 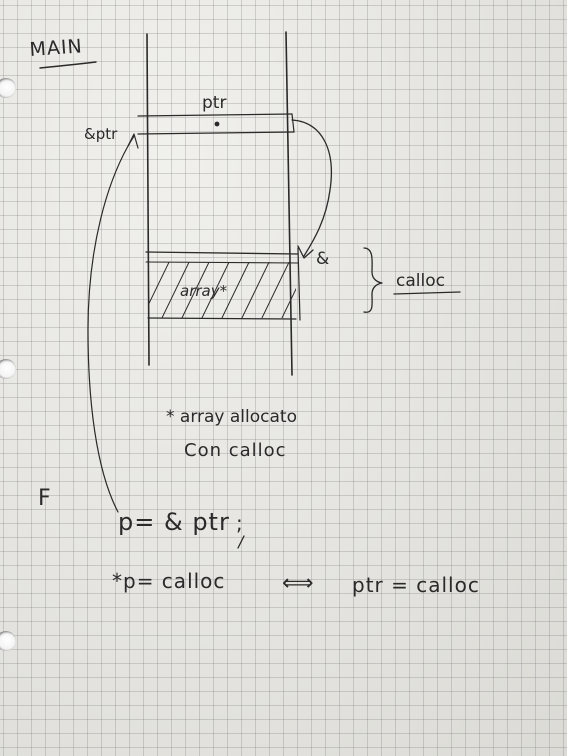 I want to click on array-label: array*, so click(x=204, y=291).